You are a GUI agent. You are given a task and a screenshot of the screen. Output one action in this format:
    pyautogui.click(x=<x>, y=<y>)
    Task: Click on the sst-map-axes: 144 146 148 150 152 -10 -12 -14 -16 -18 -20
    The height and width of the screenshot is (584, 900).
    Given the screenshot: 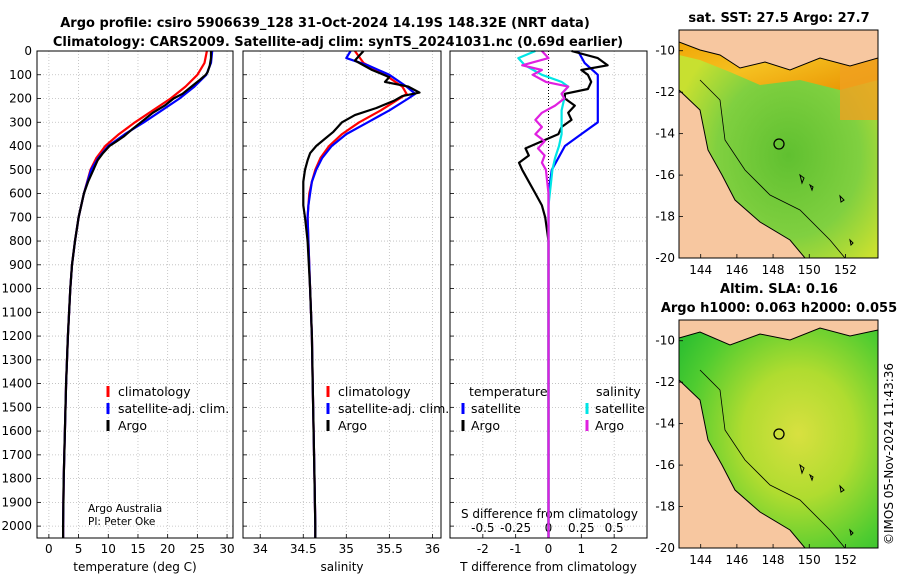 What is the action you would take?
    pyautogui.click(x=755, y=160)
    